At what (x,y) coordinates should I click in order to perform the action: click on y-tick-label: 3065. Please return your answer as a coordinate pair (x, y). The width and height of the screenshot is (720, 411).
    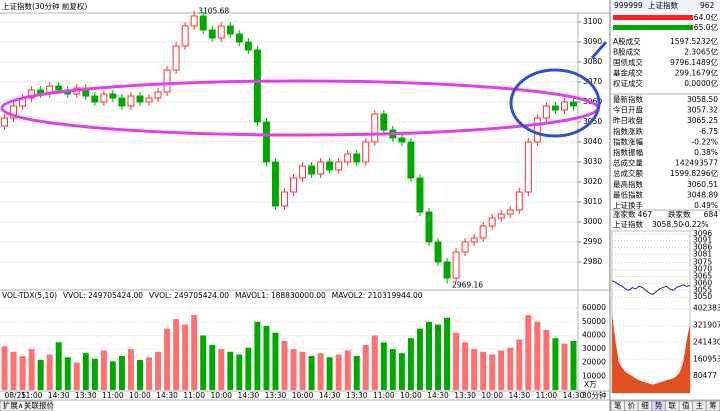
    Looking at the image, I should click on (702, 276).